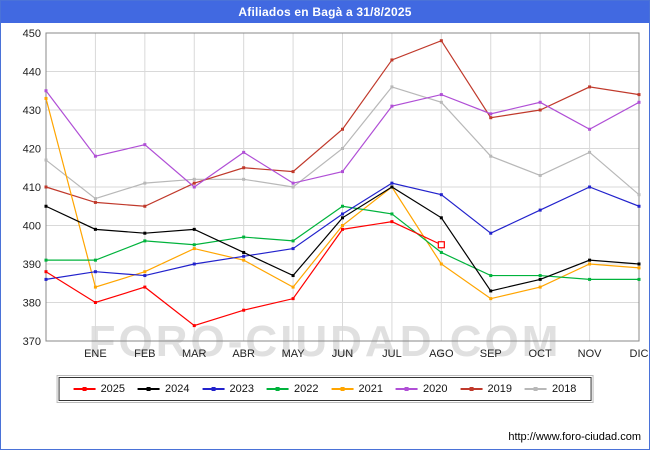 The image size is (650, 450). What do you see at coordinates (32, 188) in the screenshot?
I see `y-tick-label: 410` at bounding box center [32, 188].